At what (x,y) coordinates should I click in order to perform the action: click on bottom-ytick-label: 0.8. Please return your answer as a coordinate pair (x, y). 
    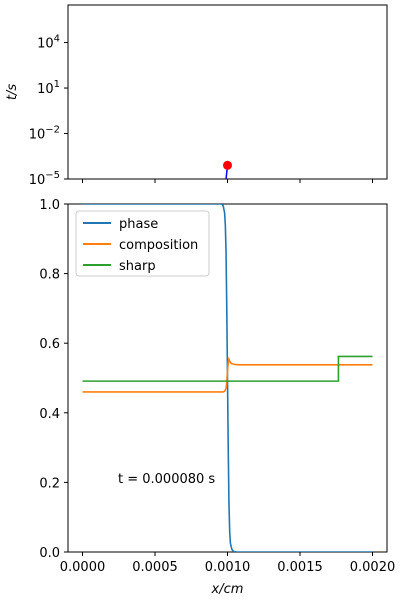
    Looking at the image, I should click on (49, 275).